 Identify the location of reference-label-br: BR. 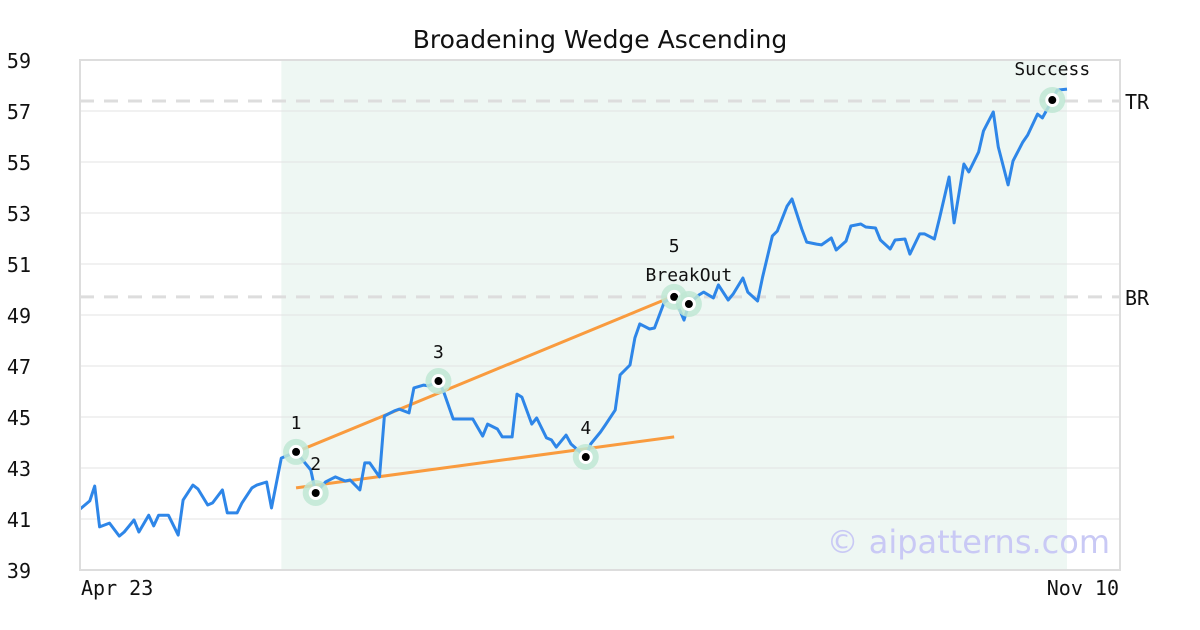
(1137, 298).